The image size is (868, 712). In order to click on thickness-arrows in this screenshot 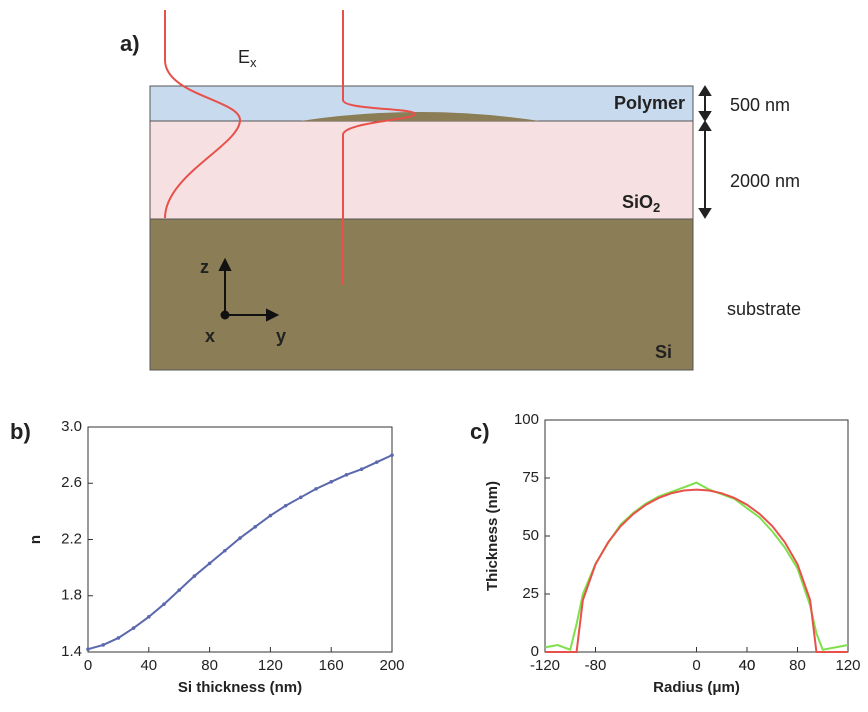, I will do `click(705, 152)`.